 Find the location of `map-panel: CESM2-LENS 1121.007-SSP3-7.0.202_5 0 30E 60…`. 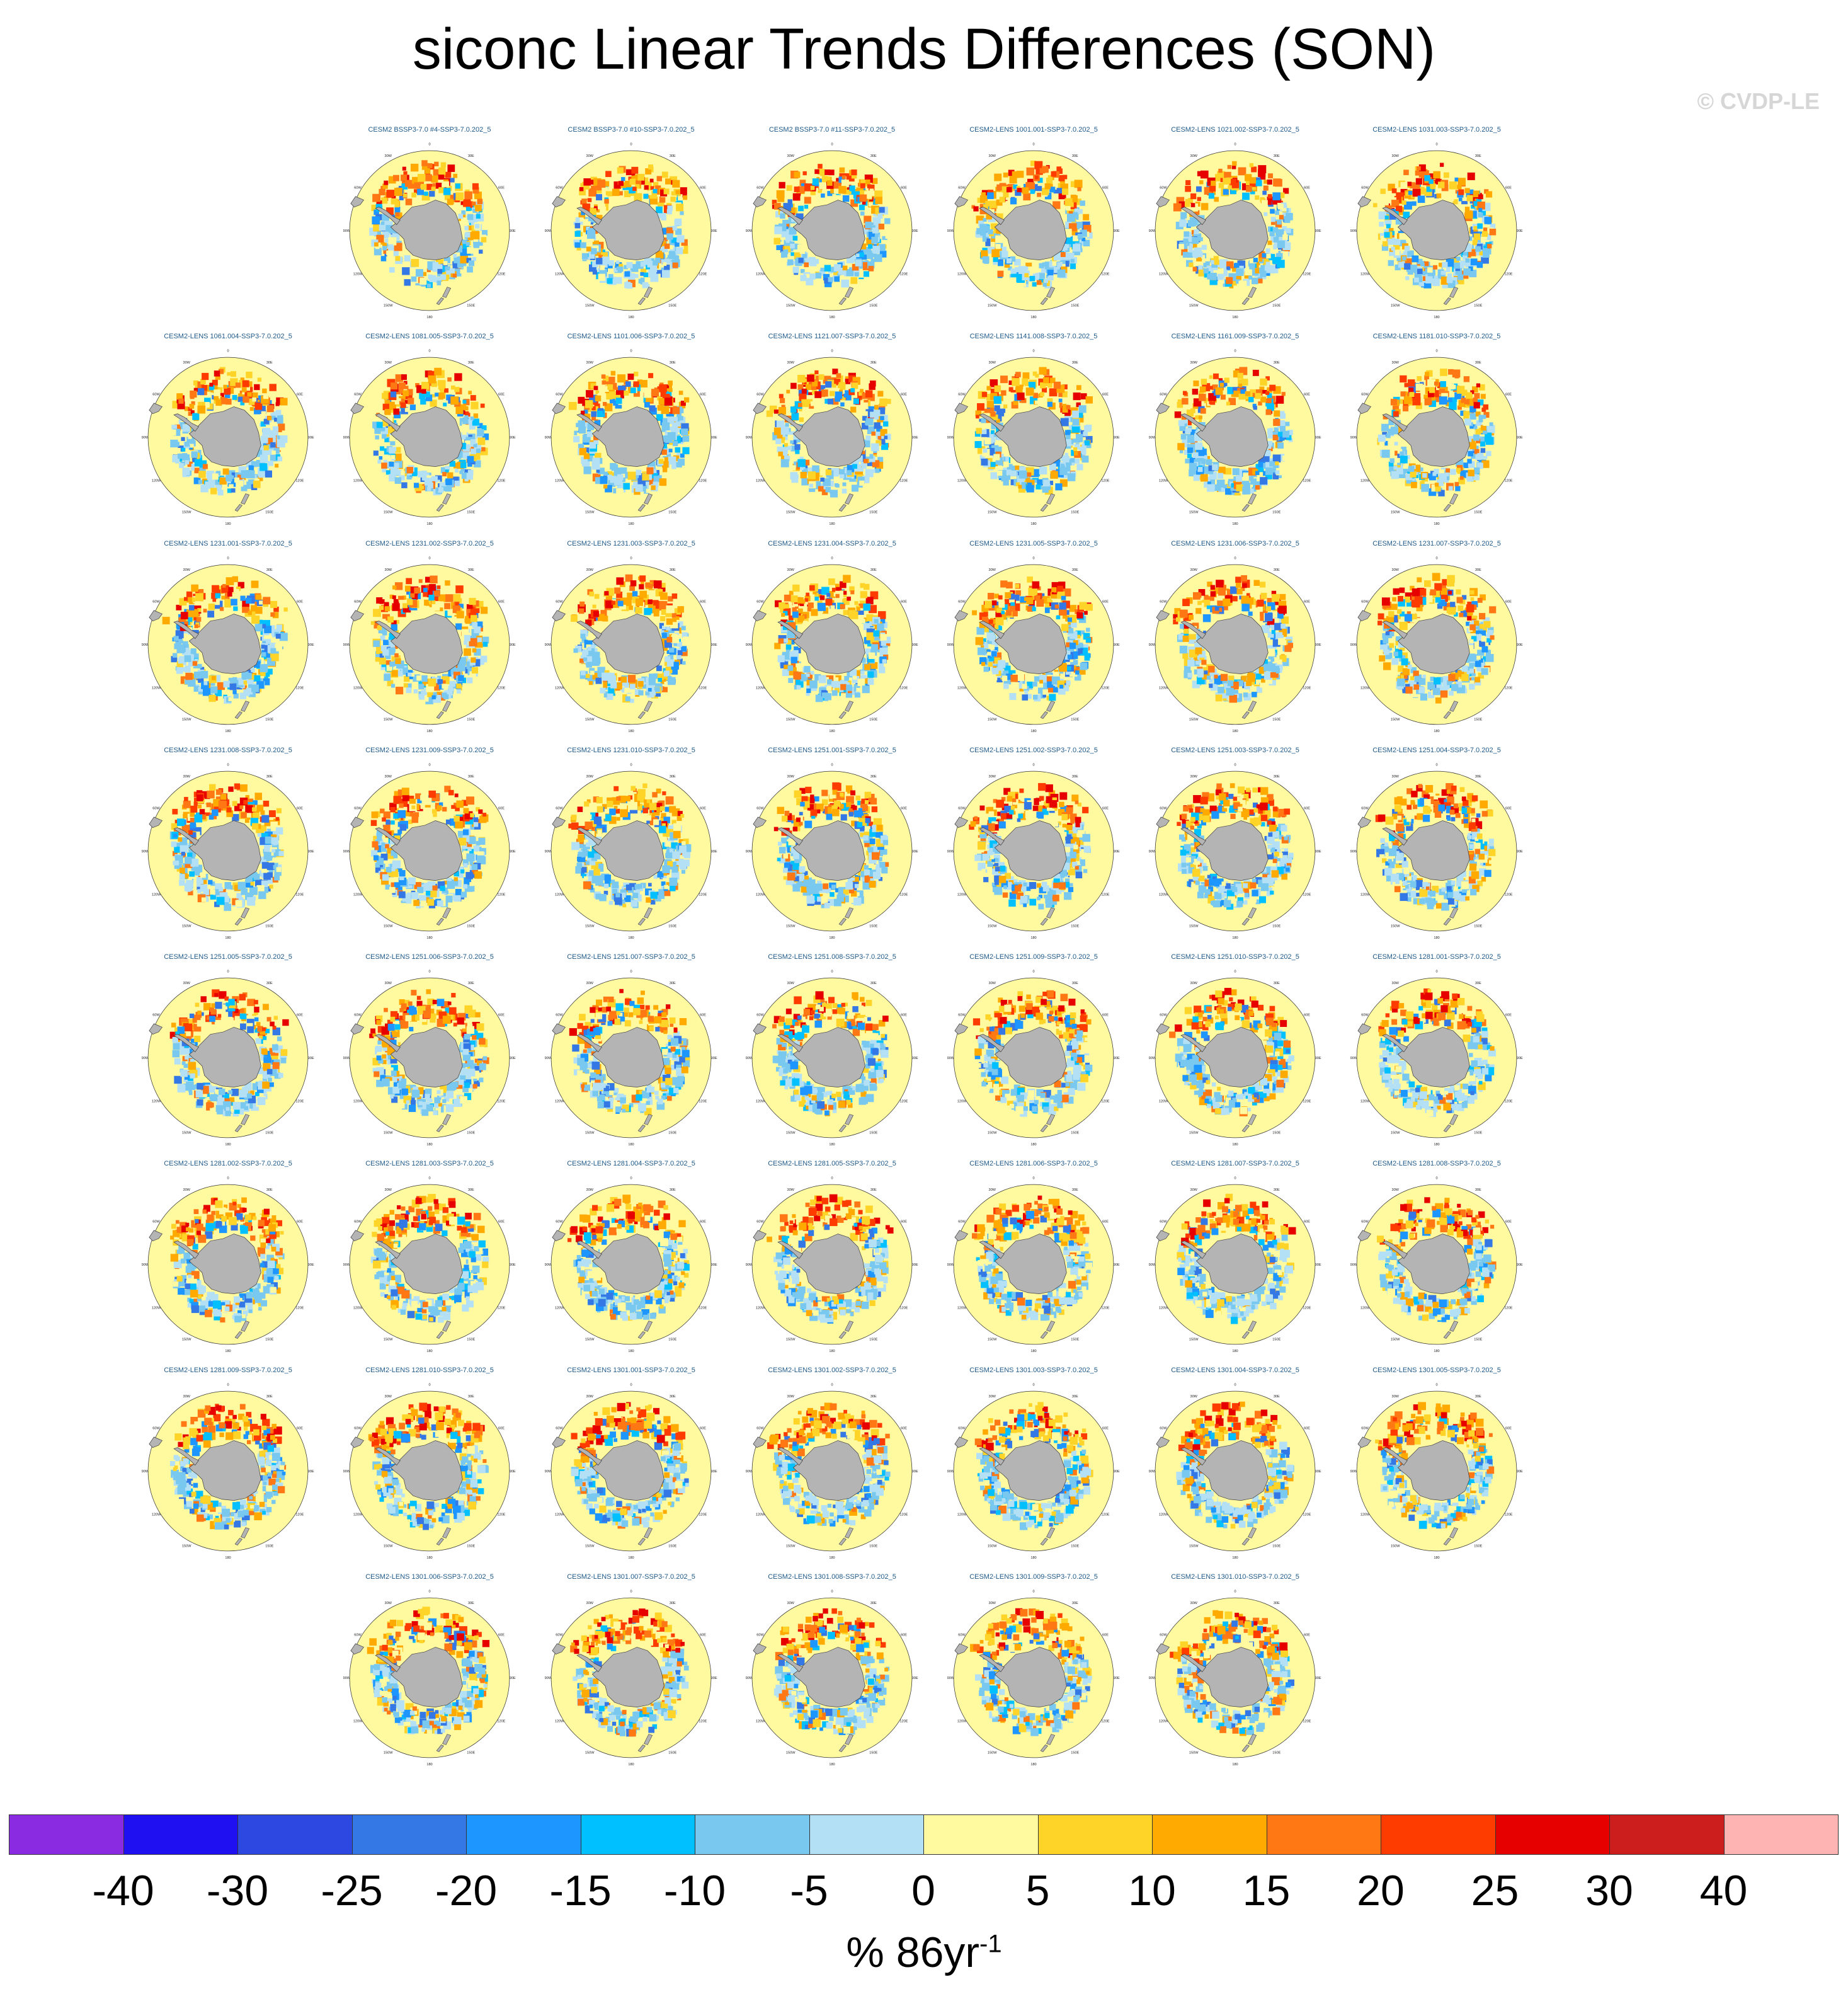

map-panel: CESM2-LENS 1121.007-SSP3-7.0.202_5 0 30E 60… is located at coordinates (832, 433).